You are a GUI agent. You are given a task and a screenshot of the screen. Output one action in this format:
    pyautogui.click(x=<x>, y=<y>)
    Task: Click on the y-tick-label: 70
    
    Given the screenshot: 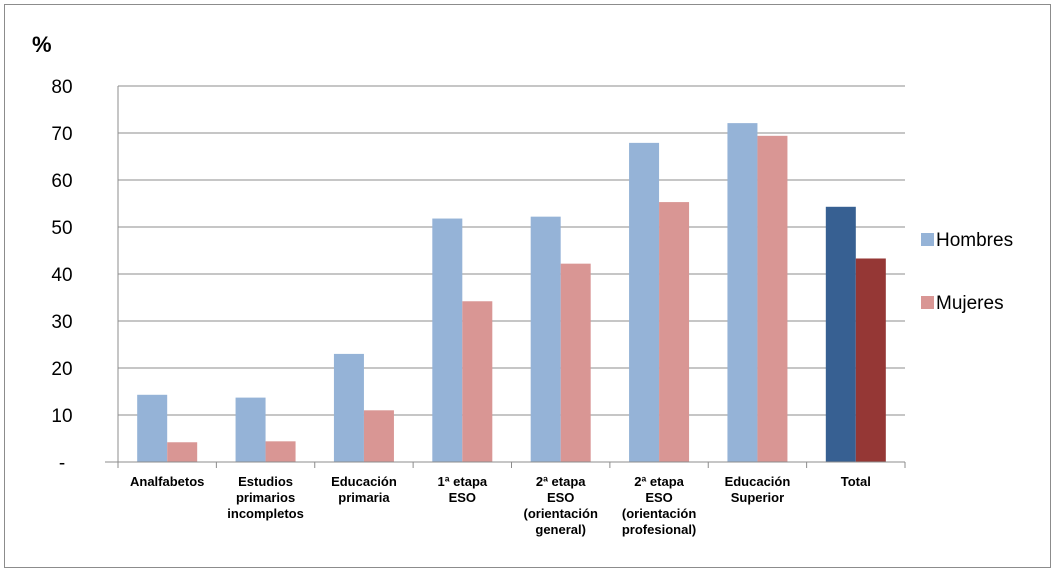 What is the action you would take?
    pyautogui.click(x=61, y=134)
    